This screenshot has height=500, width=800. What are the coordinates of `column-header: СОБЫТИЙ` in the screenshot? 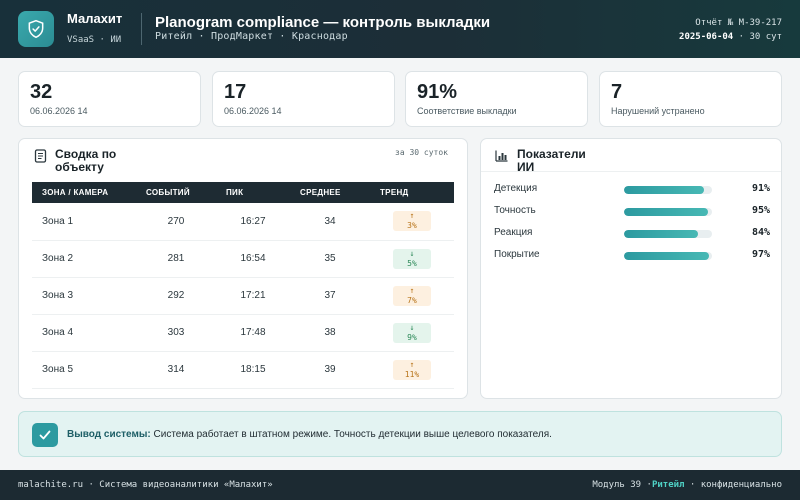 It's located at (176, 192).